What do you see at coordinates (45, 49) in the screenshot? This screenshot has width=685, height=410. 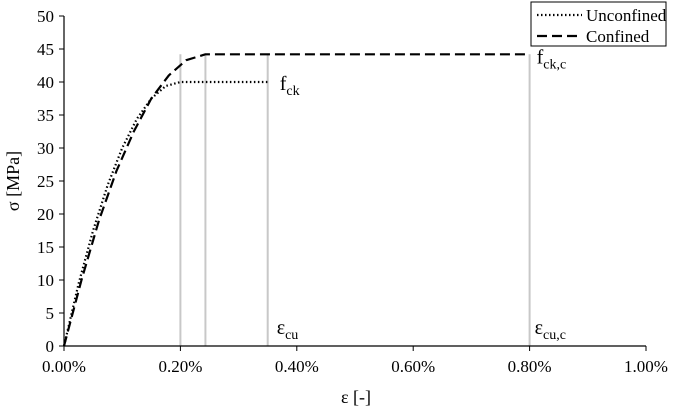 I see `y-tick-label: 45` at bounding box center [45, 49].